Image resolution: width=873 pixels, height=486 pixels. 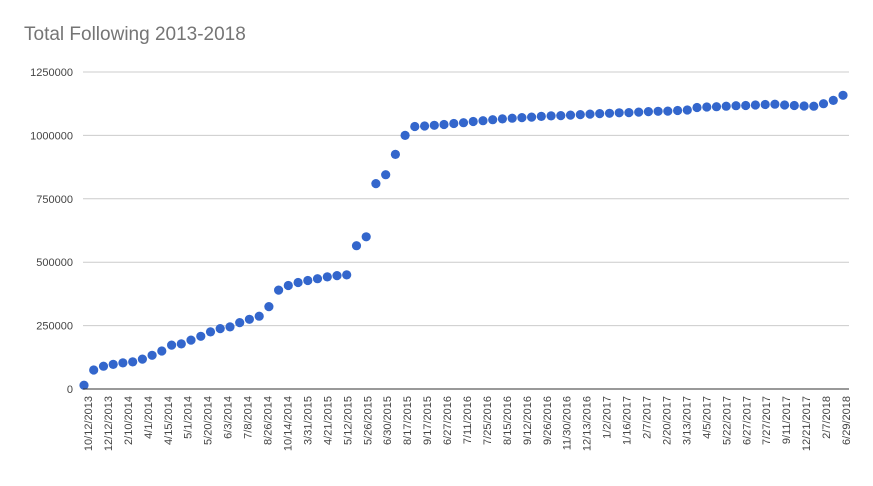 I want to click on x-tick-label: 8/17/2015, so click(x=408, y=420).